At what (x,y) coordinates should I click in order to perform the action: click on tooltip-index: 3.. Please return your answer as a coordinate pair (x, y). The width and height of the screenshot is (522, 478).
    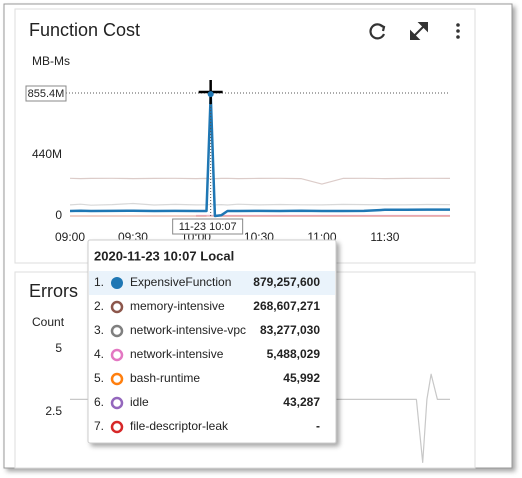
    Looking at the image, I should click on (99, 330).